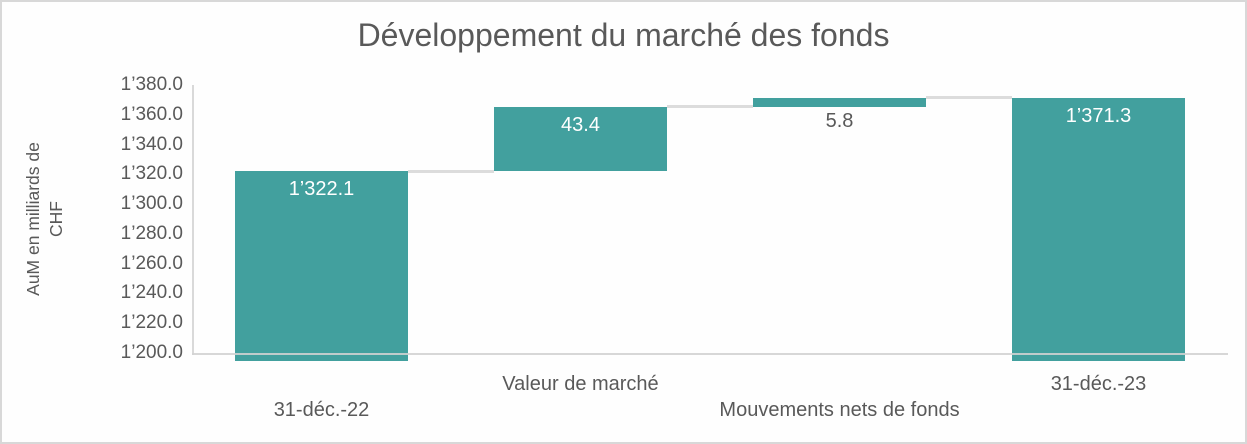  What do you see at coordinates (1098, 384) in the screenshot?
I see `x-category-label: 31-déc.-23` at bounding box center [1098, 384].